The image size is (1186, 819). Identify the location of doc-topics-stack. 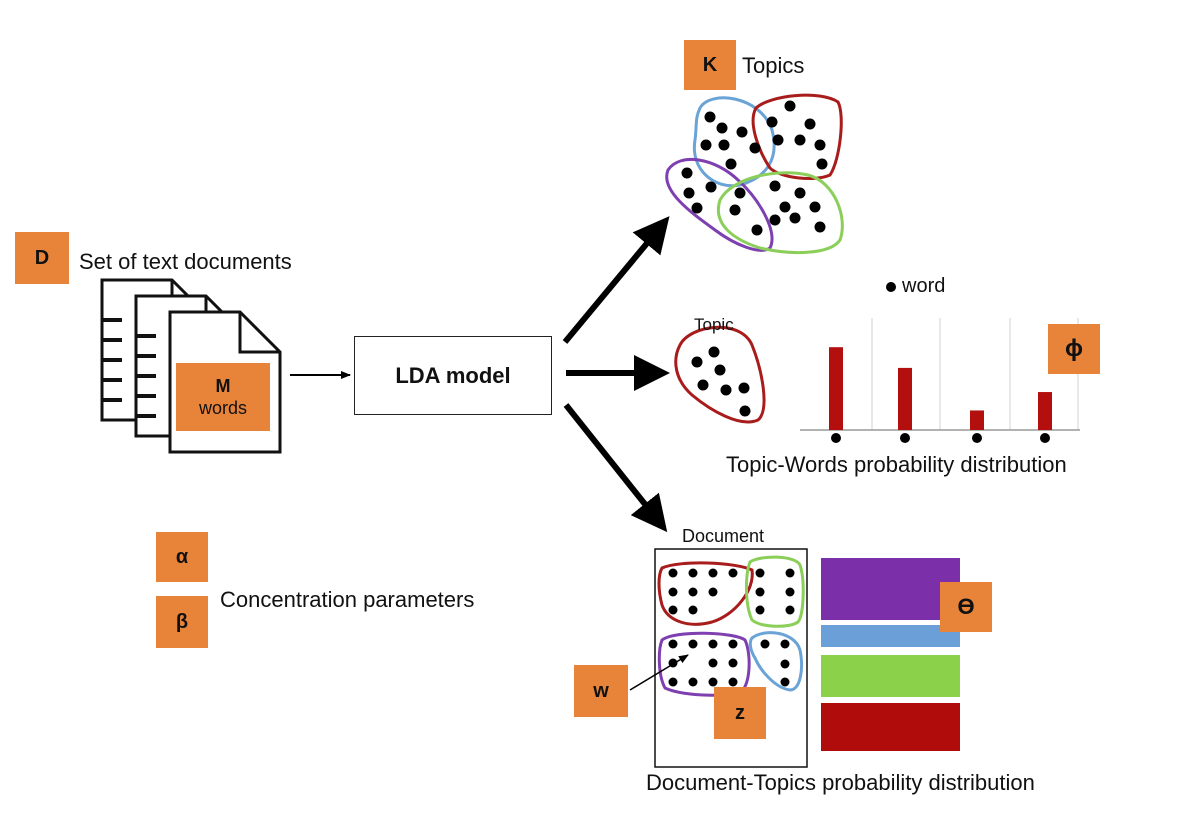
(890, 654).